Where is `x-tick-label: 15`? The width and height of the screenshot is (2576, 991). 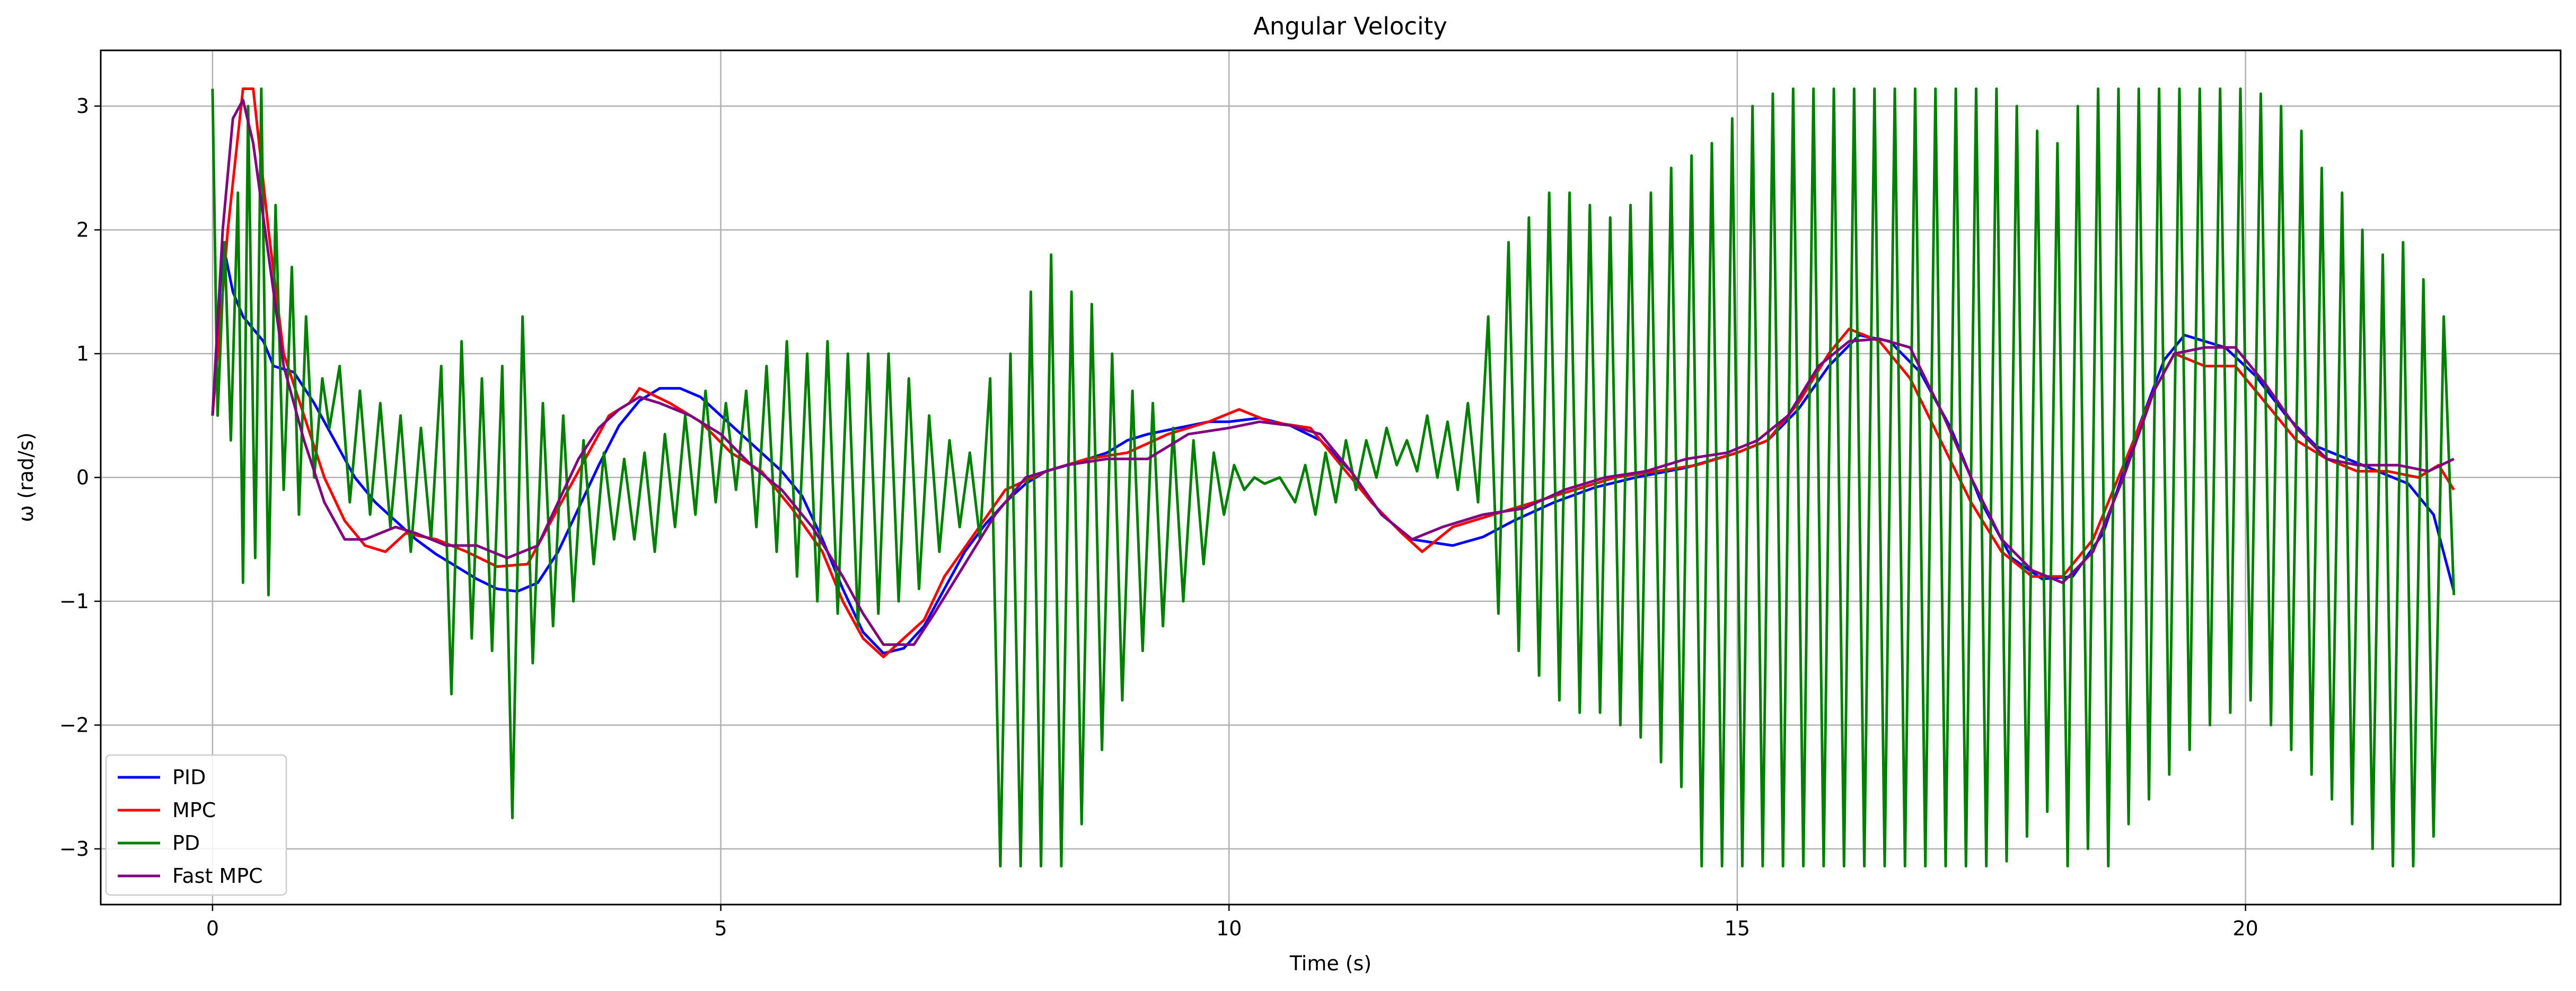
x-tick-label: 15 is located at coordinates (1737, 928).